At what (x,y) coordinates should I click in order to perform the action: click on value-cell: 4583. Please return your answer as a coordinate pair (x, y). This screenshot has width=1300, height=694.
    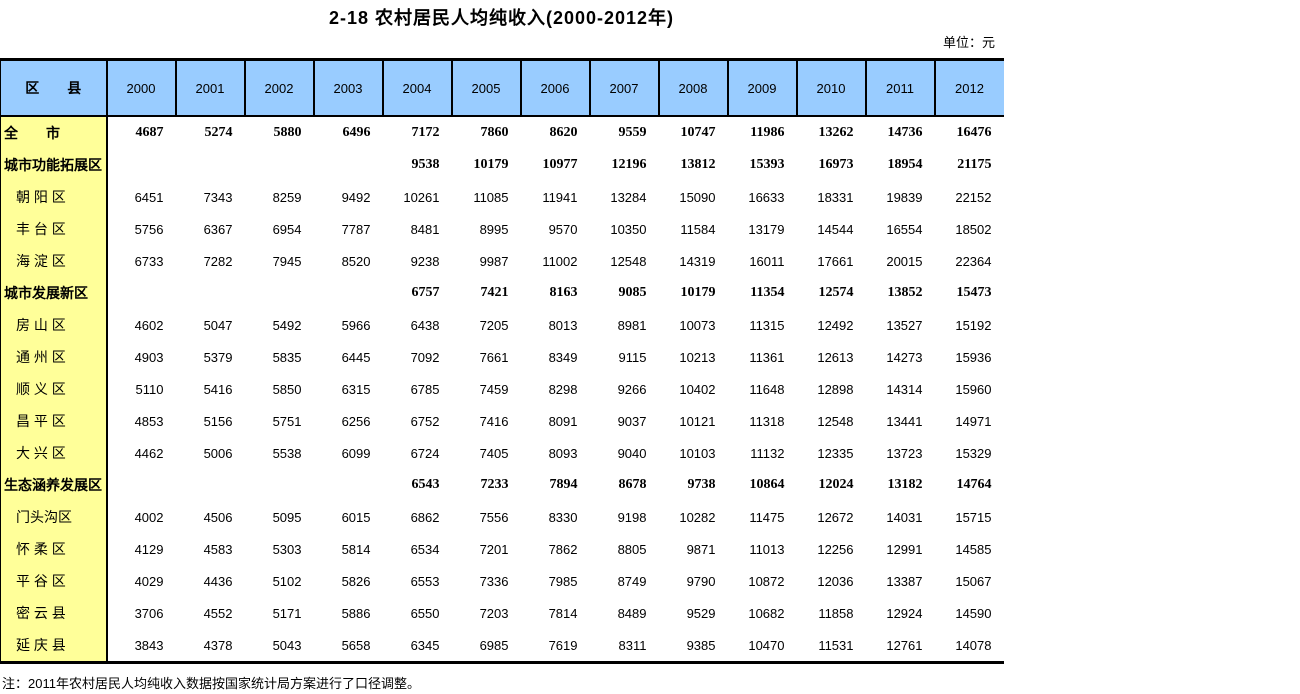
    Looking at the image, I should click on (218, 549).